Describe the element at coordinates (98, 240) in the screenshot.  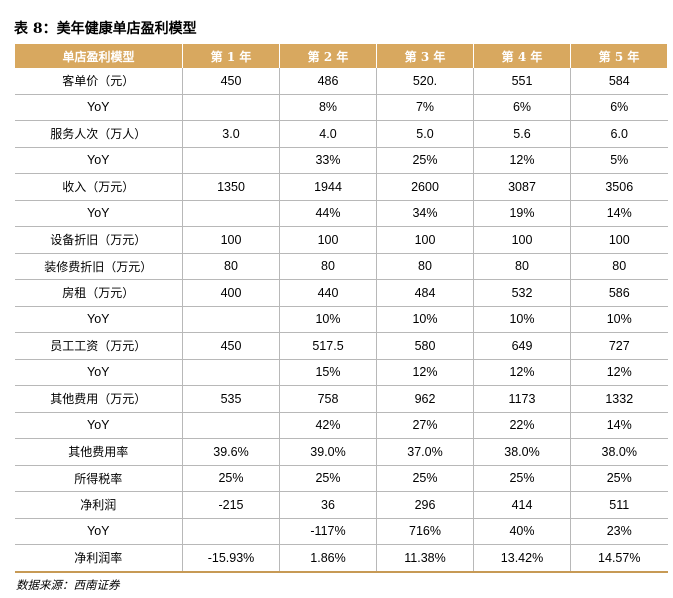
I see `row-label: 设备折旧（万元）` at that location.